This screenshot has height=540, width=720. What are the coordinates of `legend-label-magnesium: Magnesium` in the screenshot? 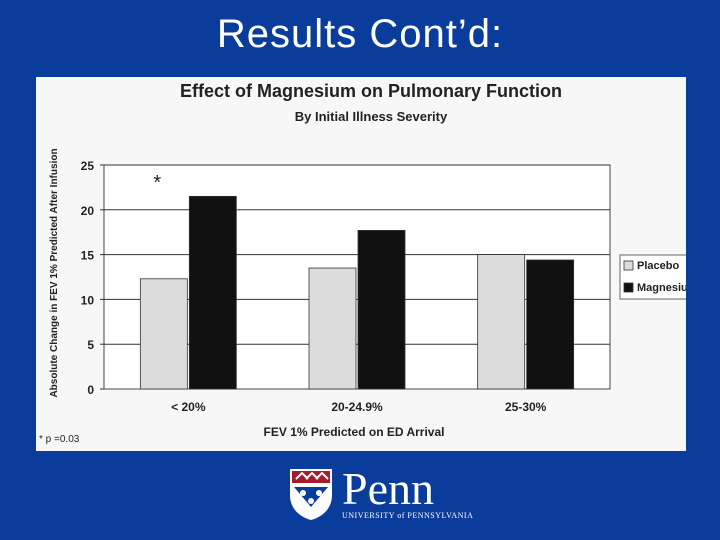 It's located at (661, 288).